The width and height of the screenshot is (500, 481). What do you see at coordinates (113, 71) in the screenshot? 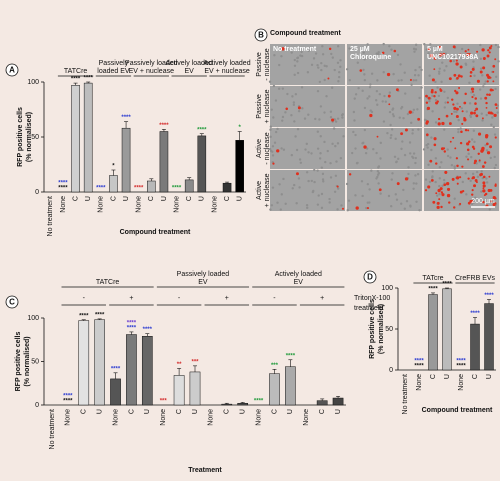
I see `group-label: loaded EV` at bounding box center [113, 71].